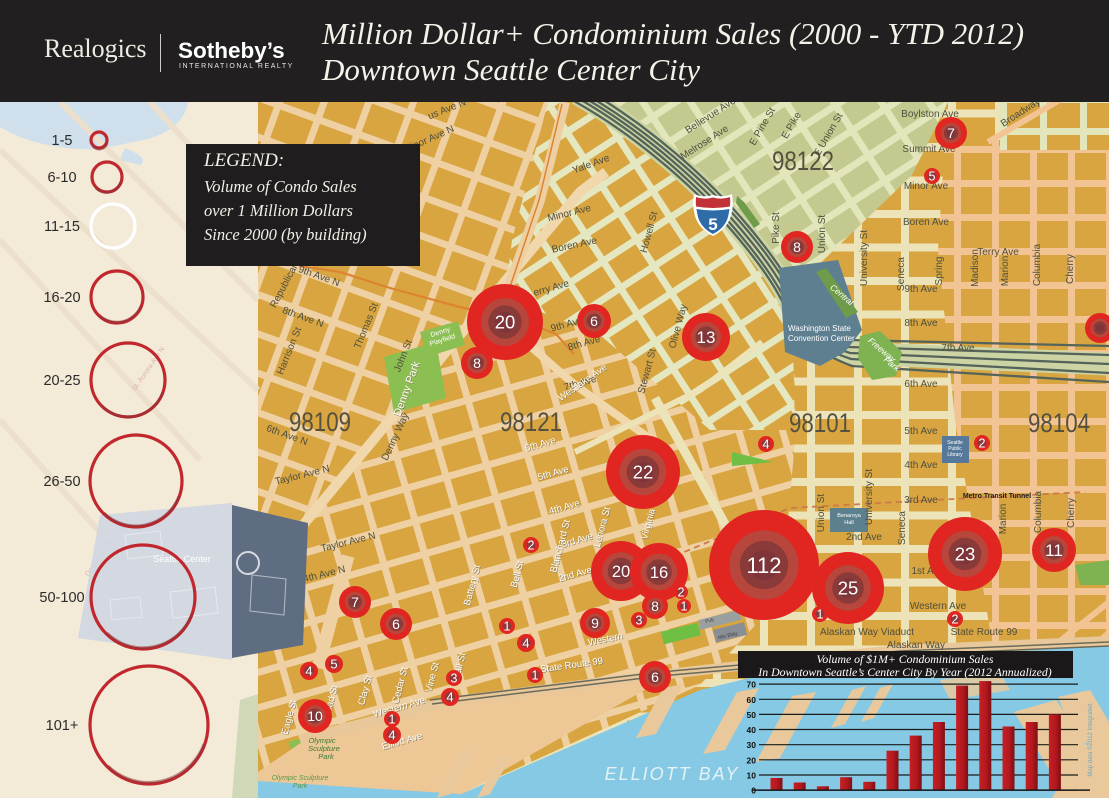 Image resolution: width=1109 pixels, height=798 pixels. Describe the element at coordinates (763, 565) in the screenshot. I see `svg-text: 112` at that location.